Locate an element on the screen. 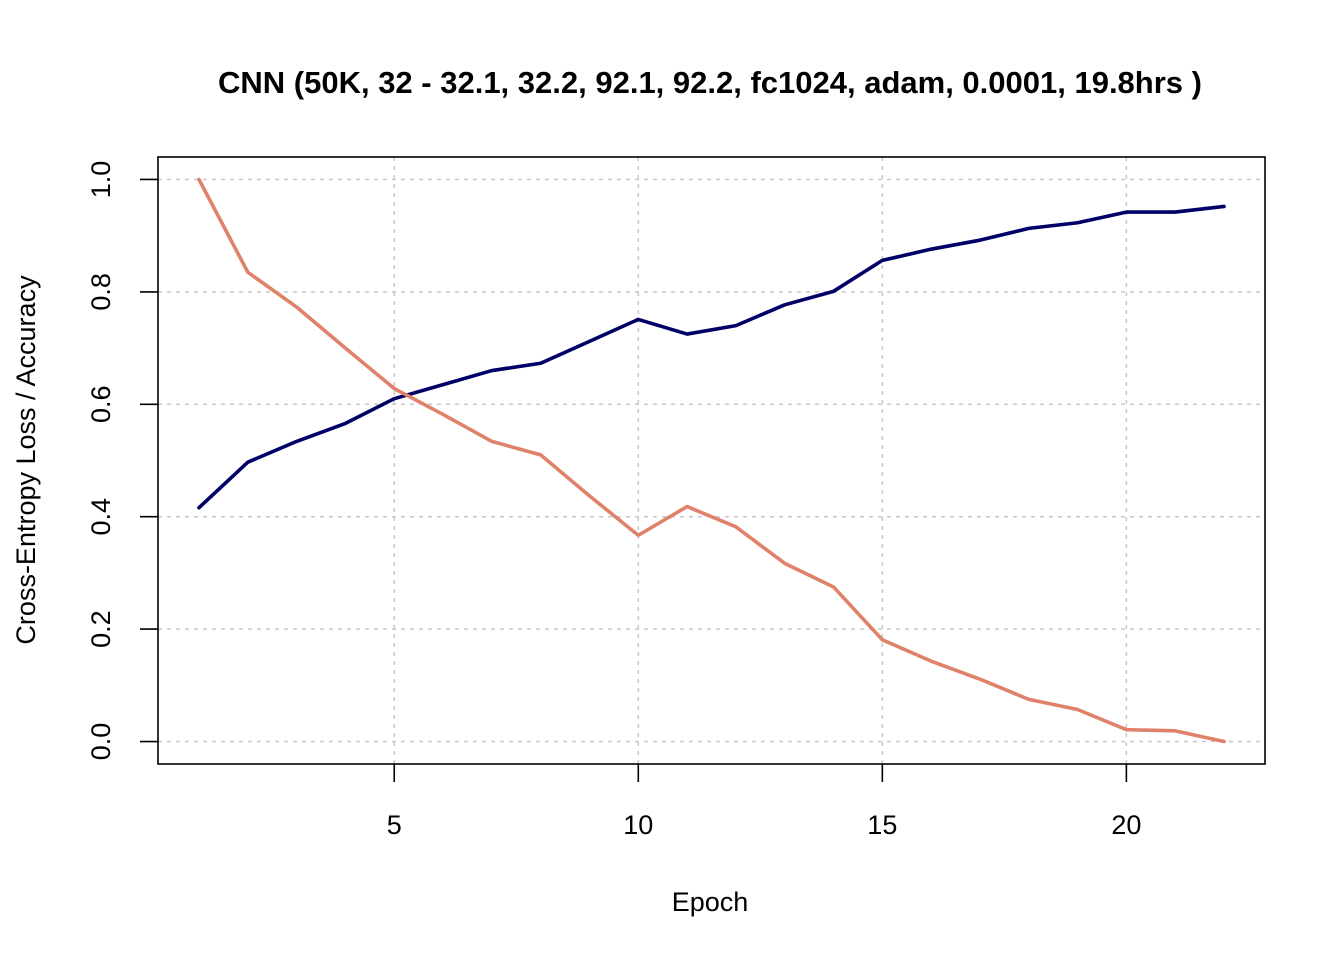  x-tick-label: 20 is located at coordinates (1126, 825).